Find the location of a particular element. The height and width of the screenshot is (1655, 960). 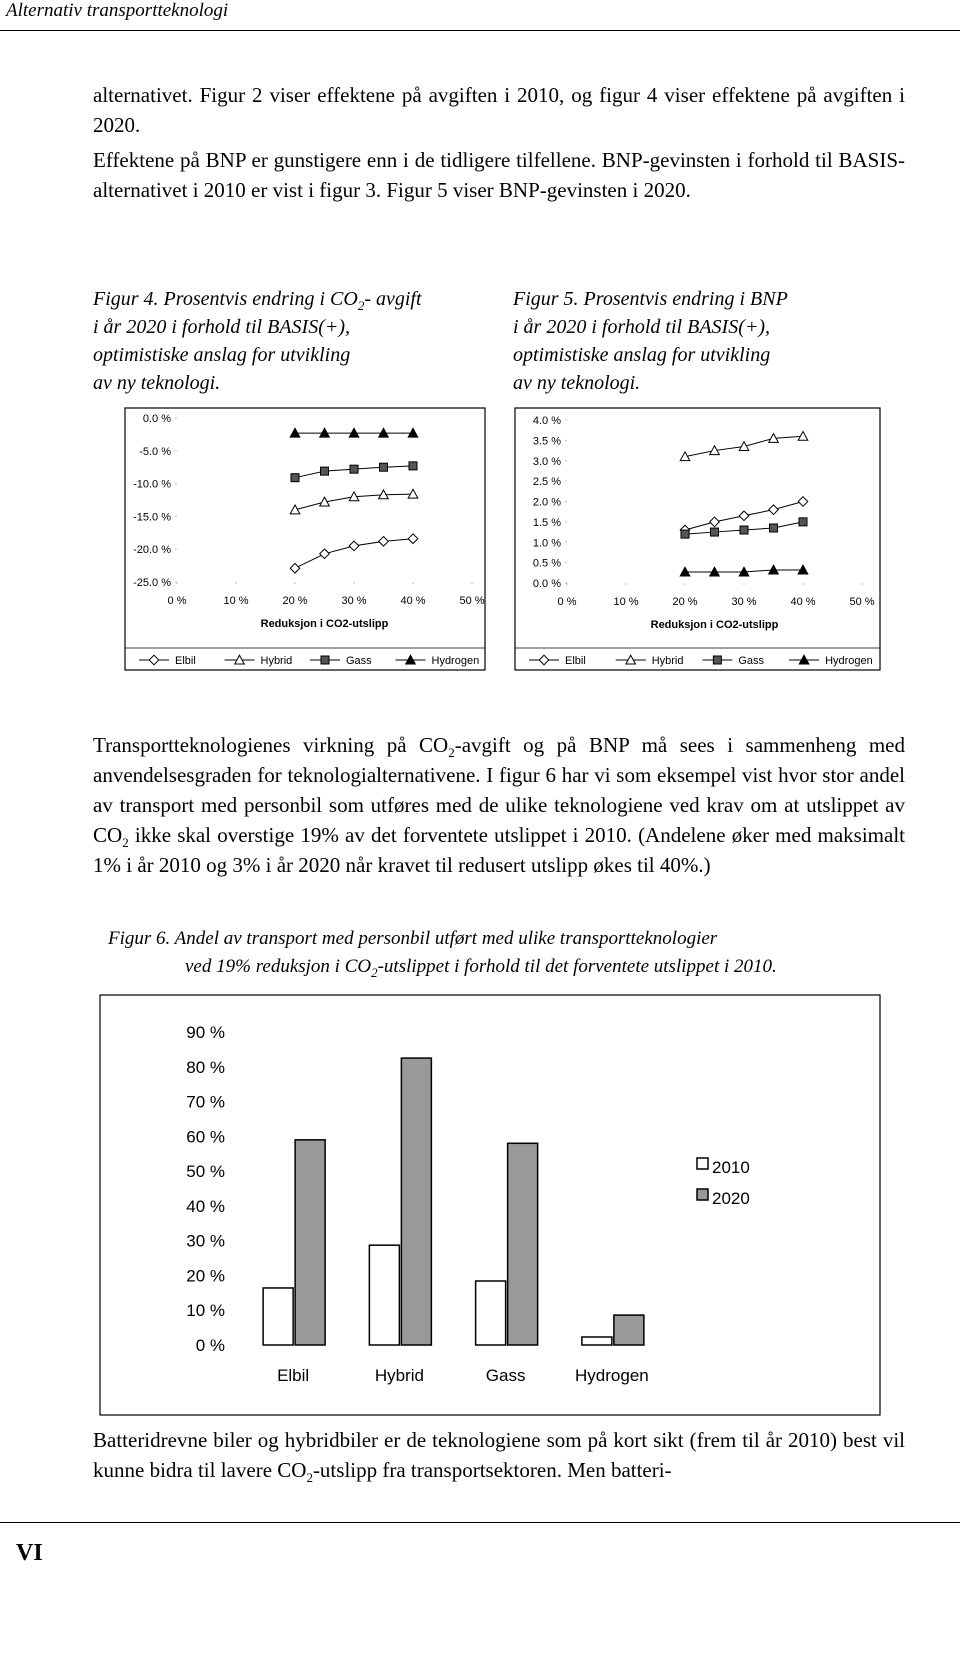

y-tick-label: 2.0 % is located at coordinates (547, 503).